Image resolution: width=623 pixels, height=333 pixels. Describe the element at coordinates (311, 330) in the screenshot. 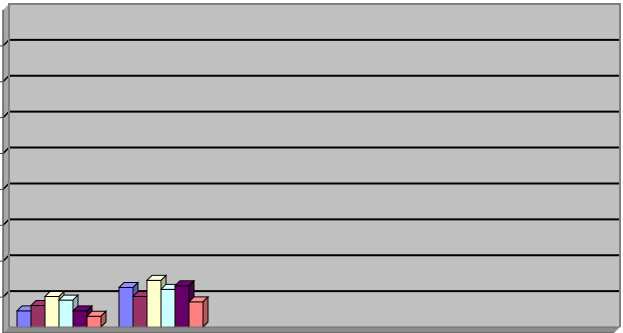

I see `floor` at that location.